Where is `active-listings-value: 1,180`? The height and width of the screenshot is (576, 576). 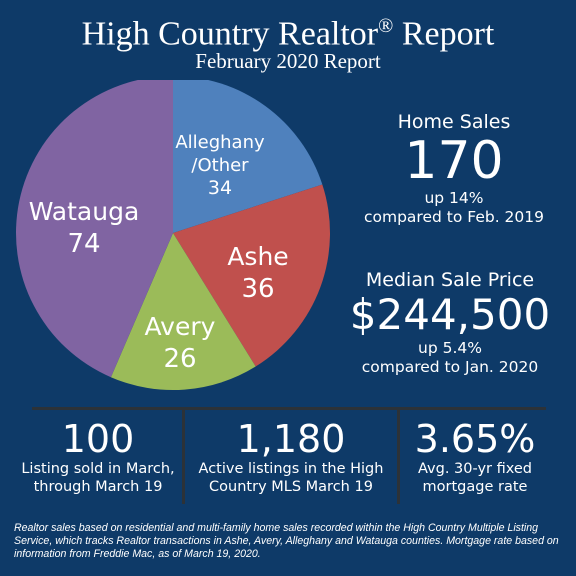
active-listings-value: 1,180 is located at coordinates (291, 439).